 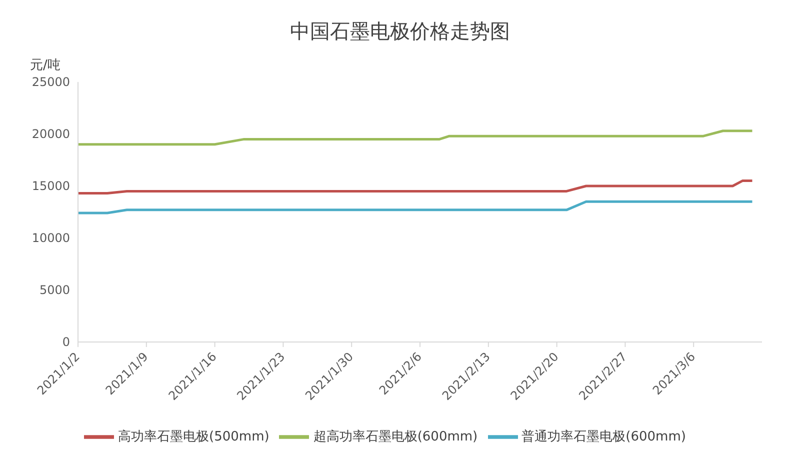 What do you see at coordinates (400, 31) in the screenshot?
I see `chart-title: 中国石墨电极价格走势图` at bounding box center [400, 31].